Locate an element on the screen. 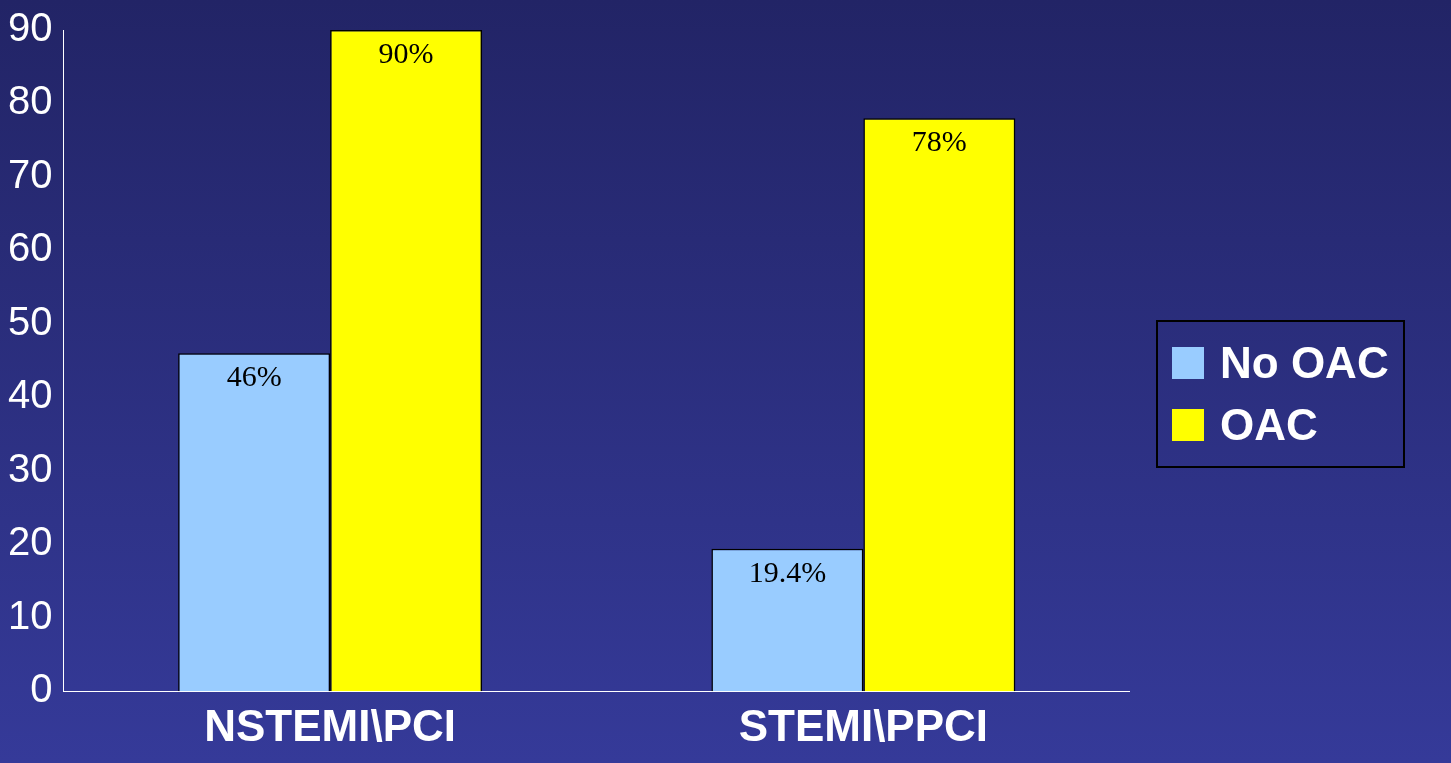  data-label: 78% is located at coordinates (939, 141).